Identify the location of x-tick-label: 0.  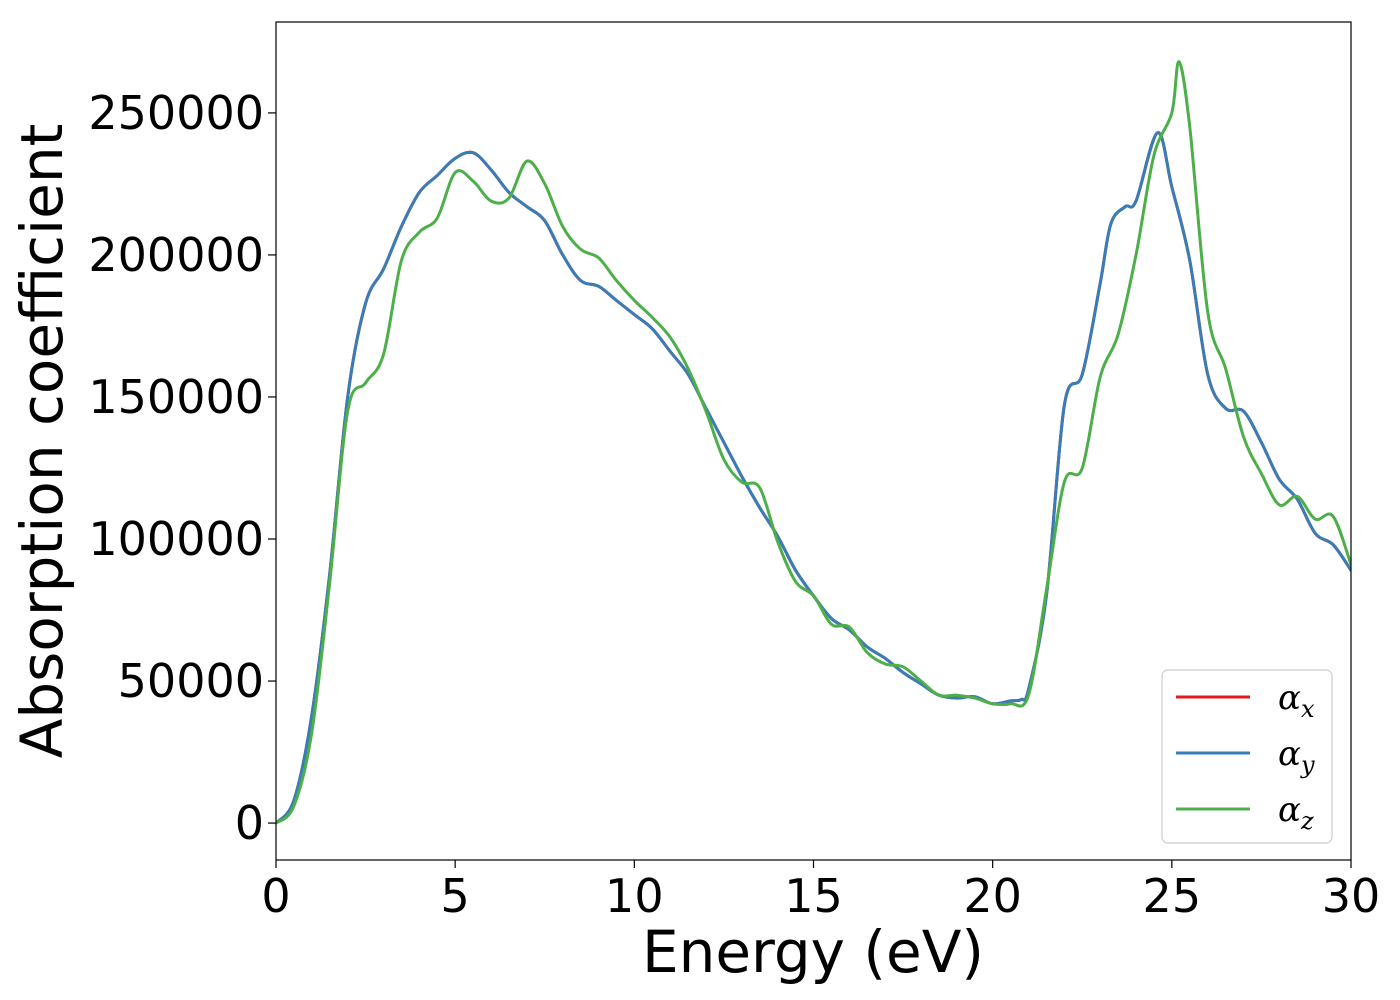
(275, 896).